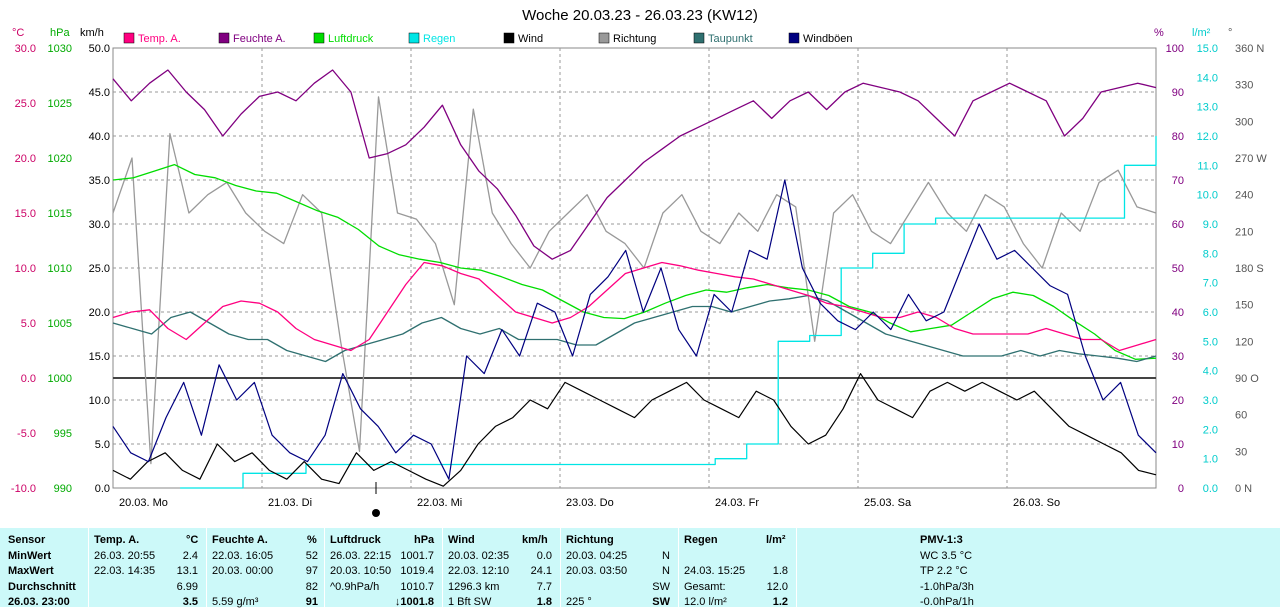 This screenshot has width=1280, height=608. Describe the element at coordinates (1244, 122) in the screenshot. I see `tick-label-dir: 300` at that location.